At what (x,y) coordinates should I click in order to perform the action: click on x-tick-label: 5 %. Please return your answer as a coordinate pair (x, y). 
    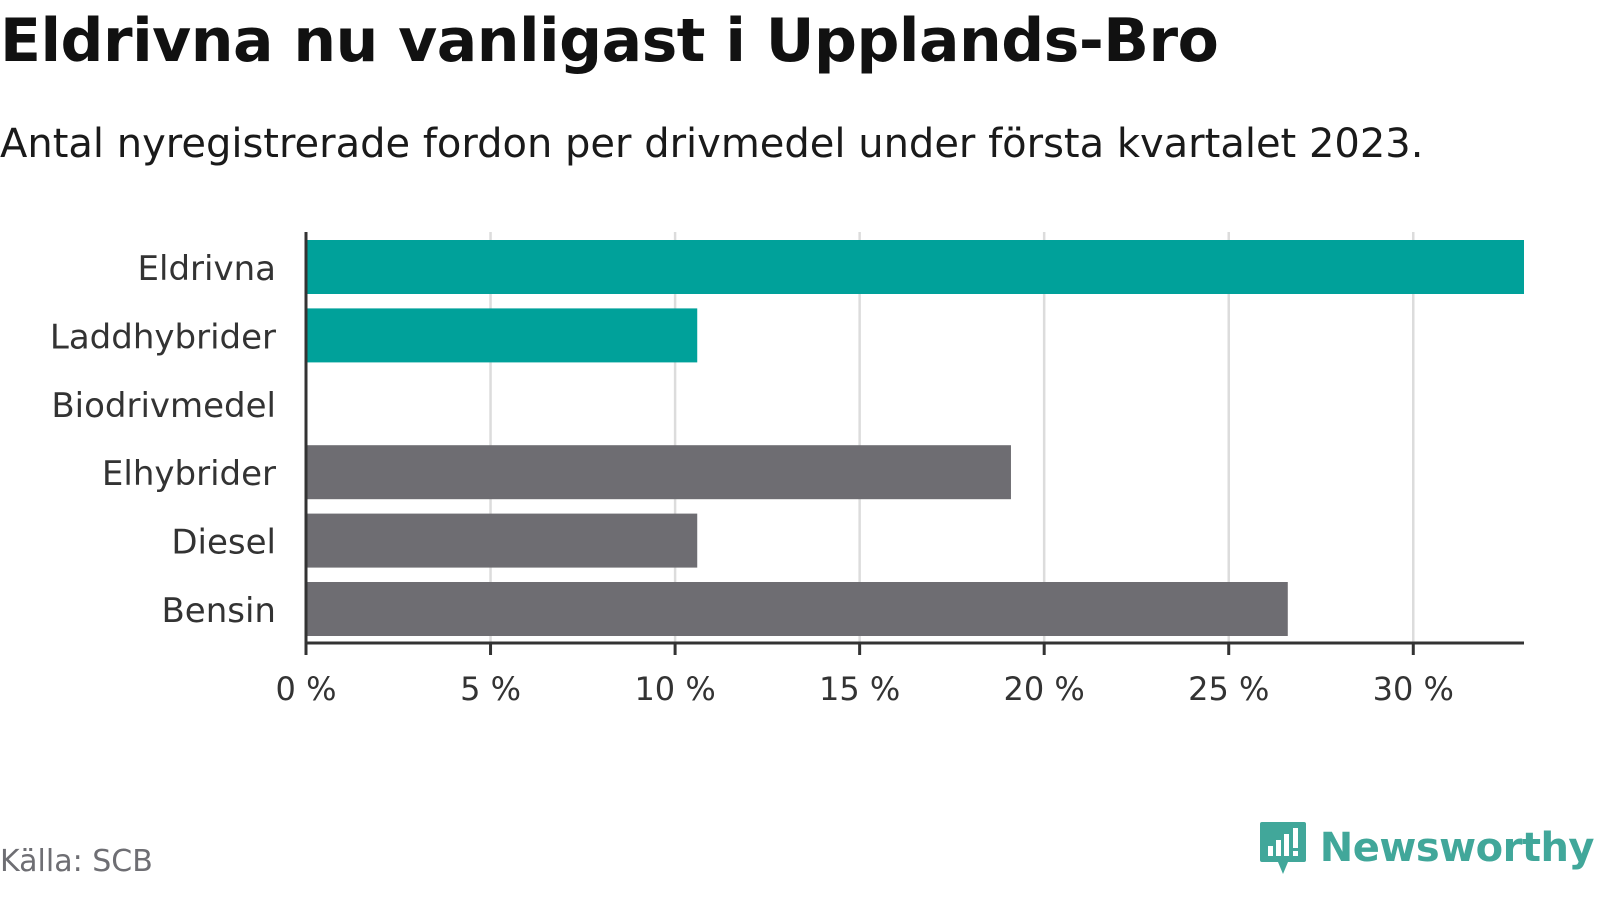
    Looking at the image, I should click on (490, 689).